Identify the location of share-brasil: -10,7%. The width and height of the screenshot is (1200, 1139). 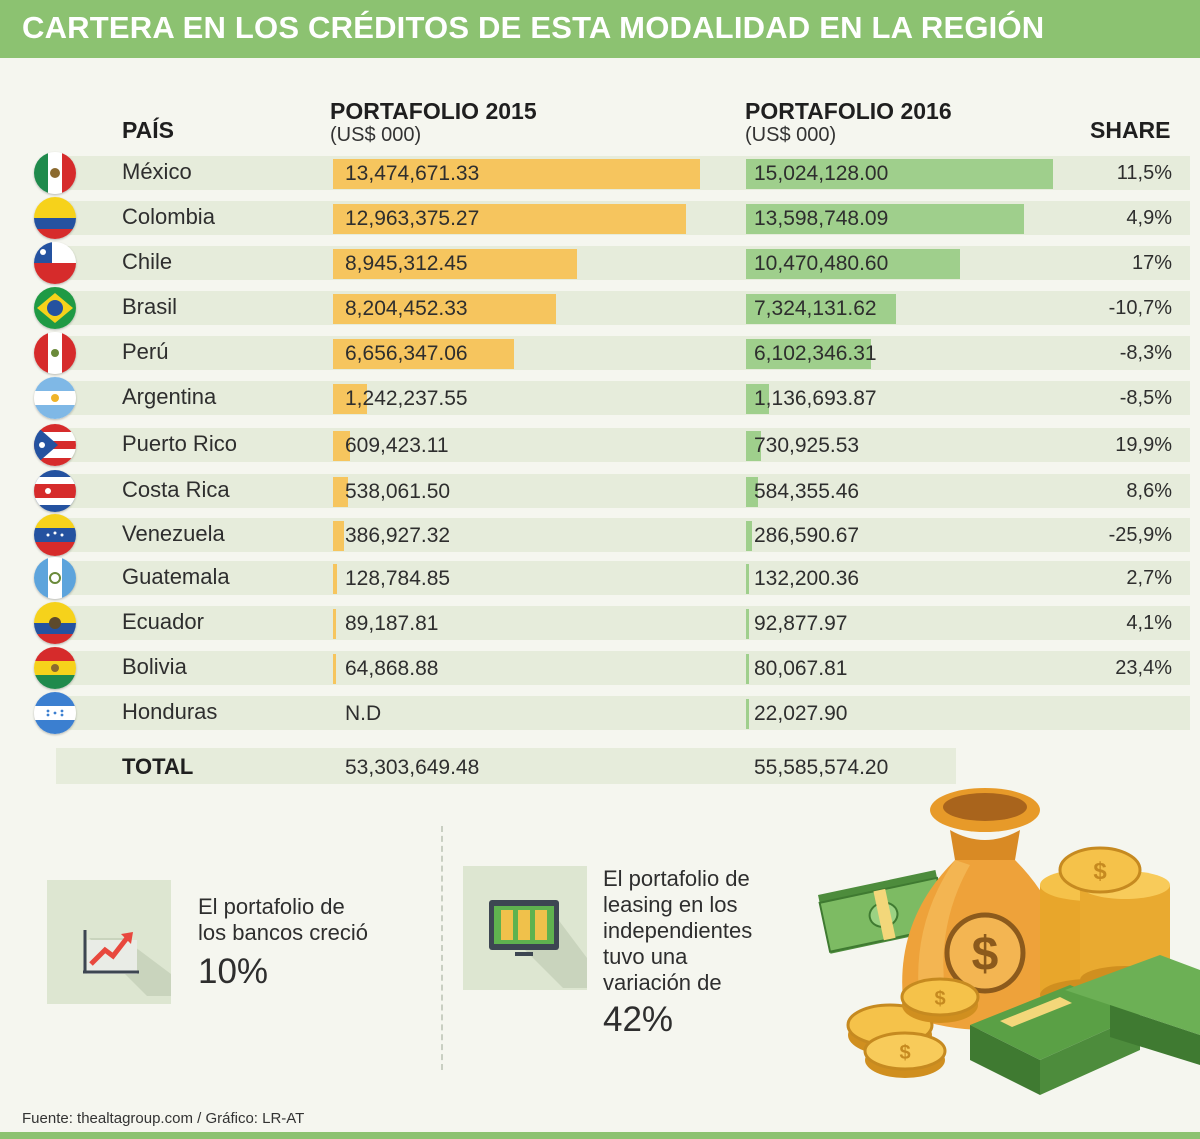
(1140, 308).